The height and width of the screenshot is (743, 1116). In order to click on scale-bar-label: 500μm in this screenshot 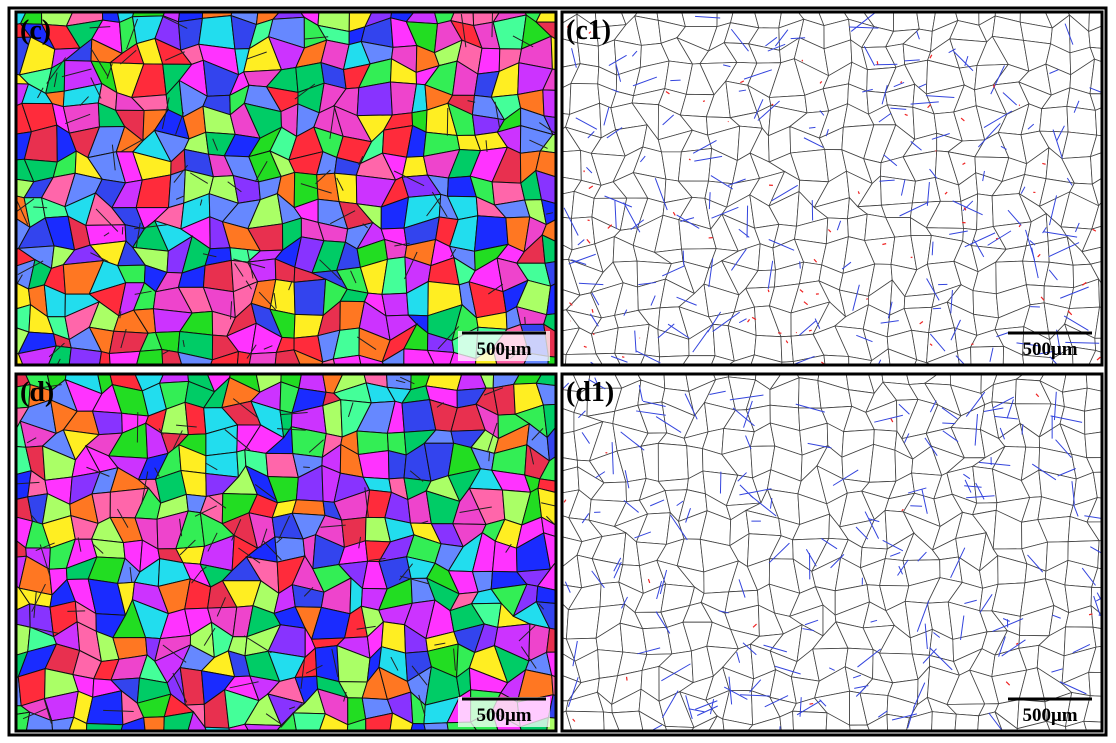, I will do `click(503, 349)`.